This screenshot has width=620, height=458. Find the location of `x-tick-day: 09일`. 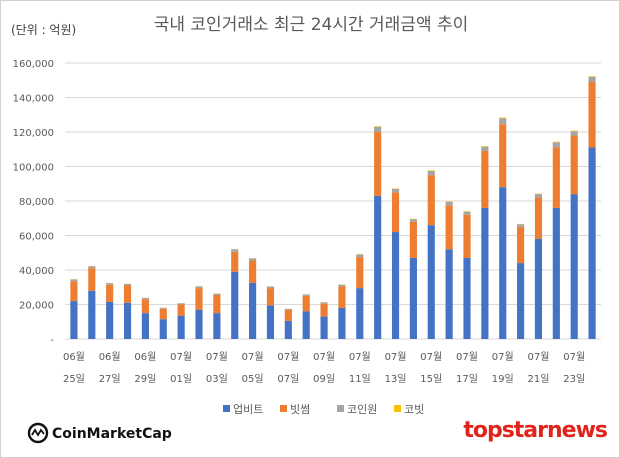

x-tick-day: 09일 is located at coordinates (324, 379).